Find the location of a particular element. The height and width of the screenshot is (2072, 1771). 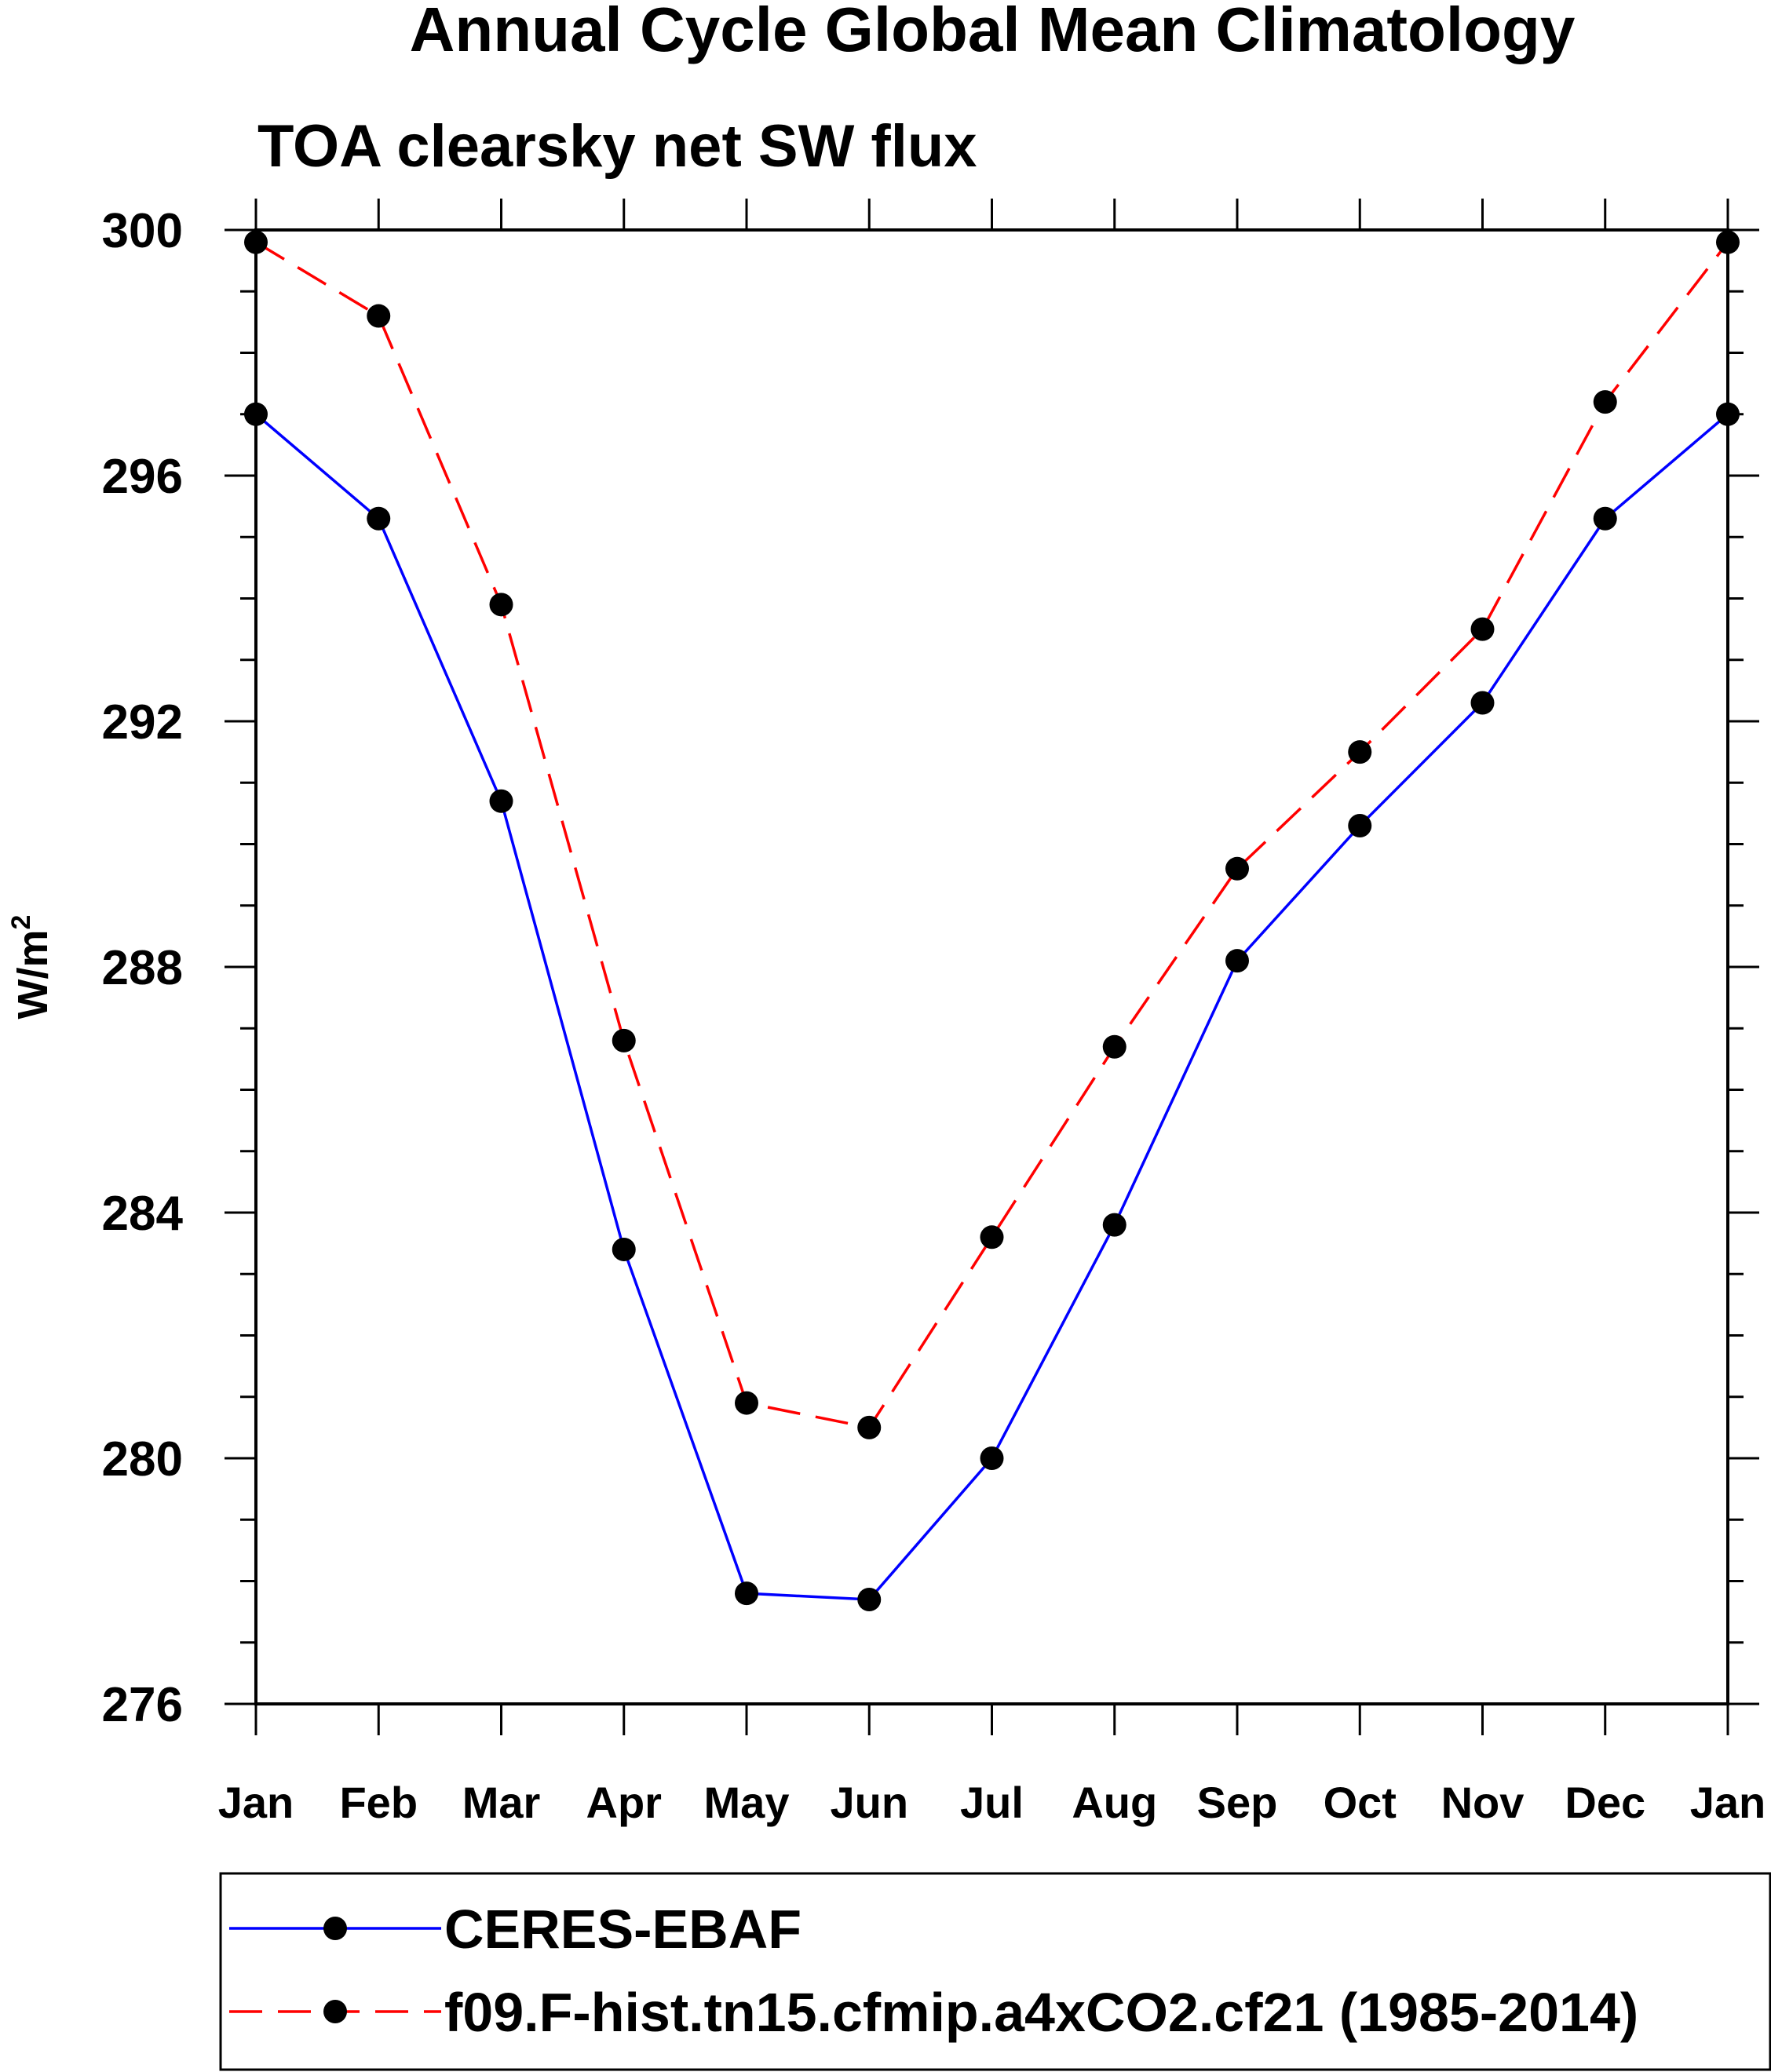

legend-box is located at coordinates (995, 1971).